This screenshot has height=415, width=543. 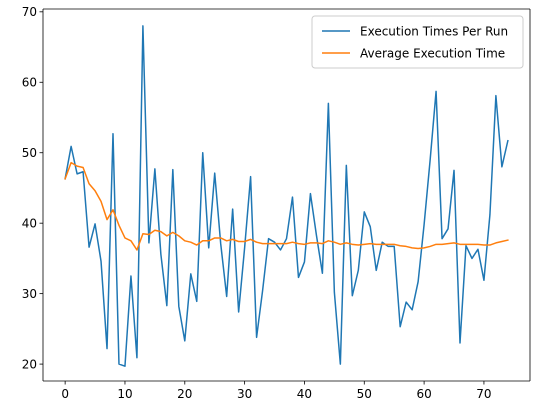 What do you see at coordinates (432, 53) in the screenshot?
I see `legend-label-1: Average Execution Time` at bounding box center [432, 53].